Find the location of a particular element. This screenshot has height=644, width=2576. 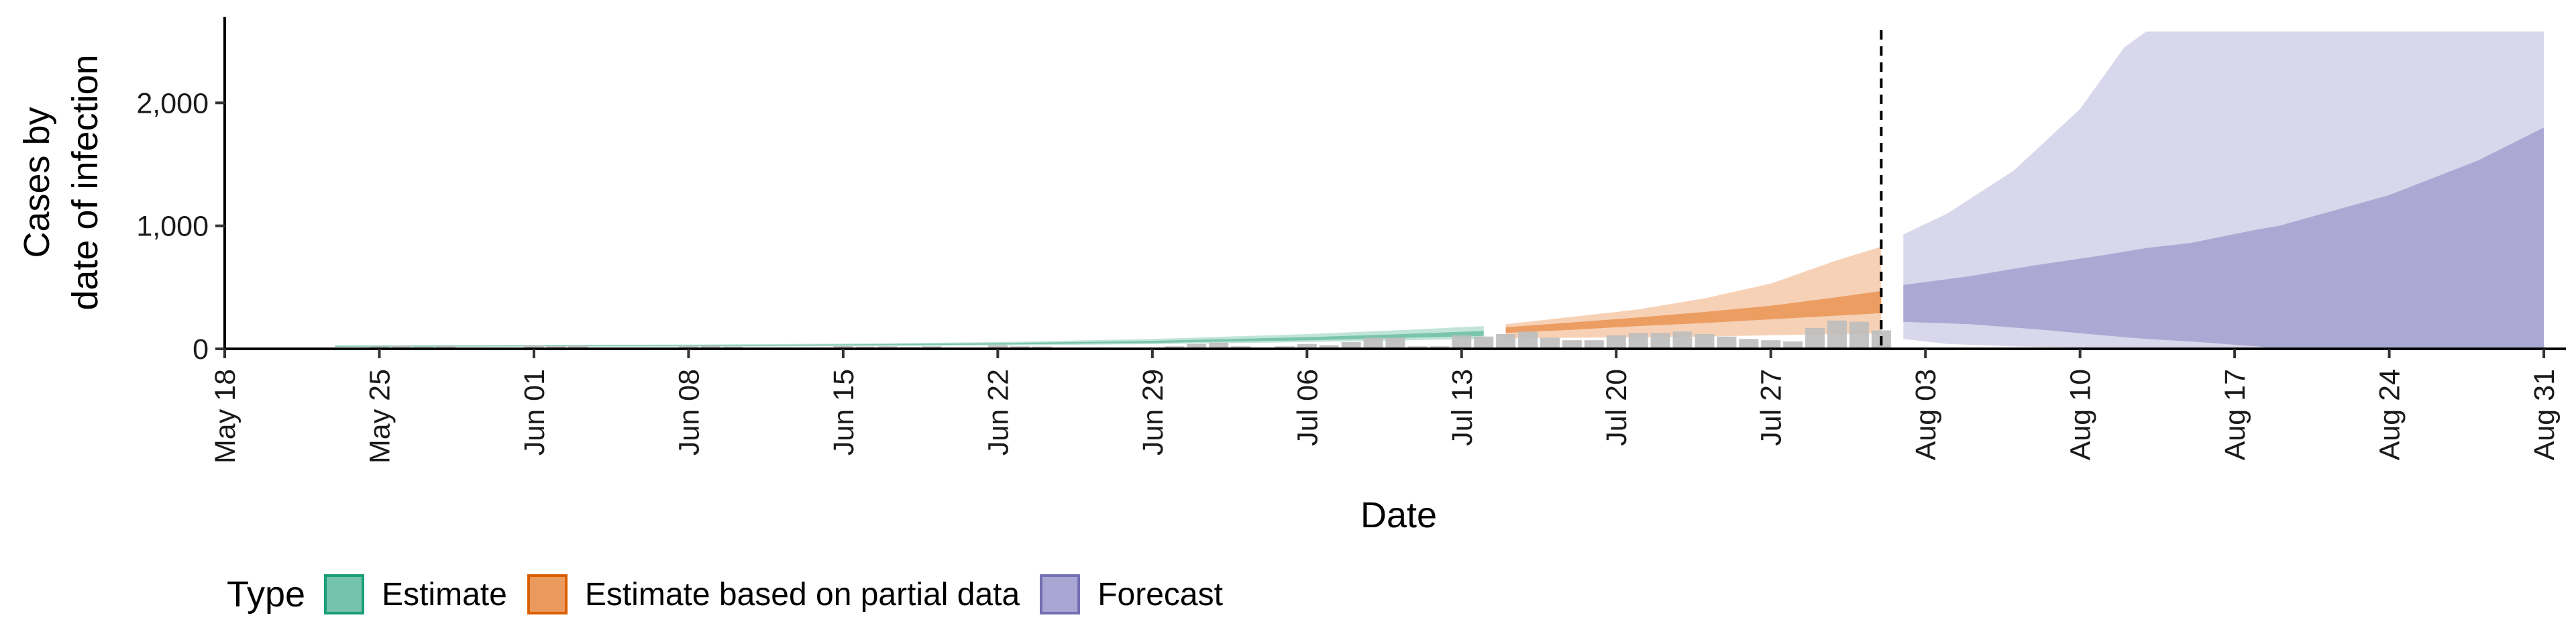

estimate-inner-band is located at coordinates (909, 339).